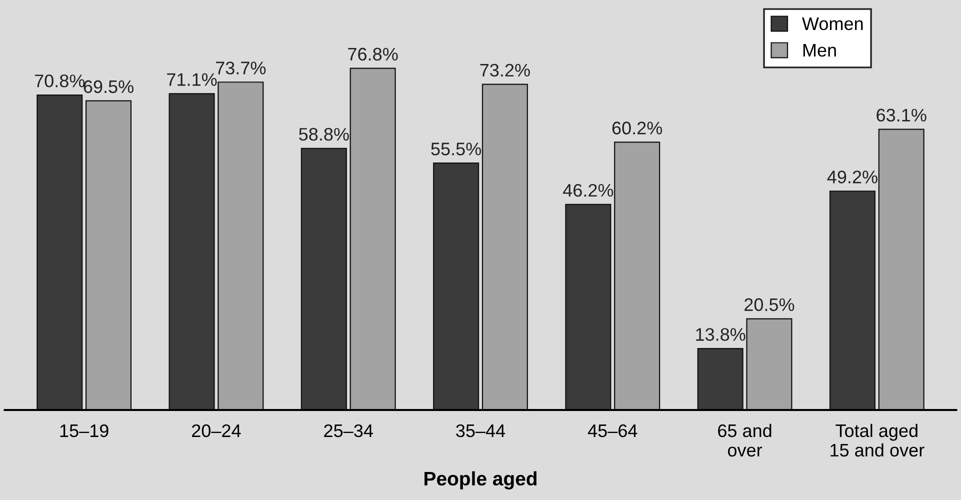 Image resolution: width=961 pixels, height=500 pixels. Describe the element at coordinates (192, 79) in the screenshot. I see `data-label: 71.1%` at that location.